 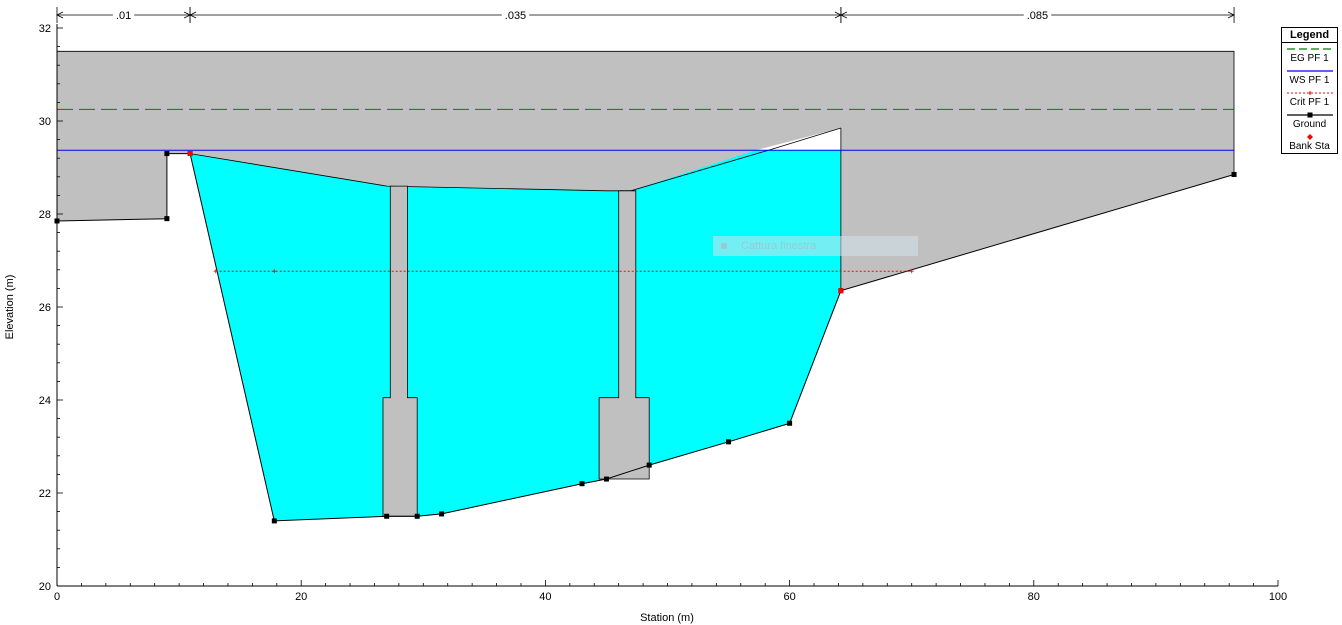 I want to click on x-tick-label: 60, so click(x=789, y=597).